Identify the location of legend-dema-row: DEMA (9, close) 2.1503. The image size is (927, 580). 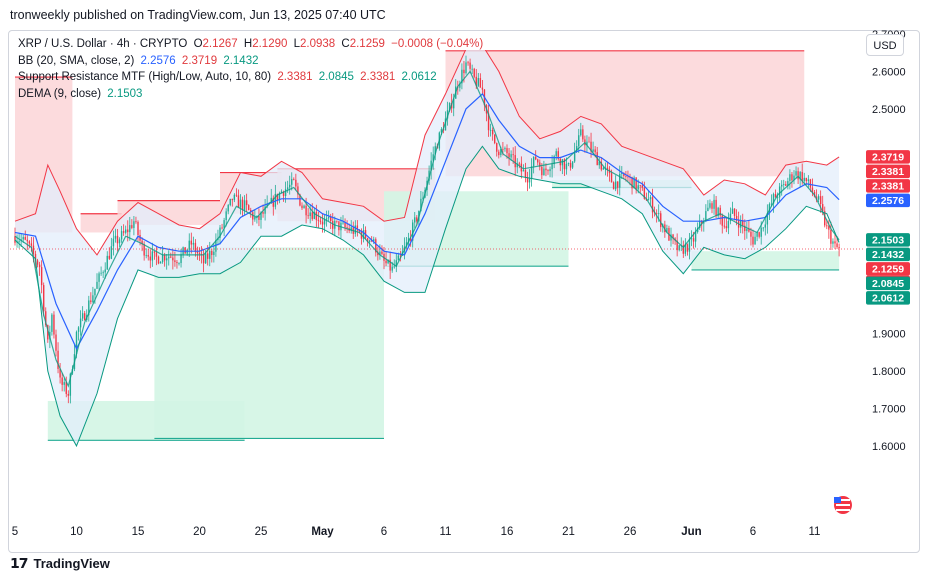
(252, 94).